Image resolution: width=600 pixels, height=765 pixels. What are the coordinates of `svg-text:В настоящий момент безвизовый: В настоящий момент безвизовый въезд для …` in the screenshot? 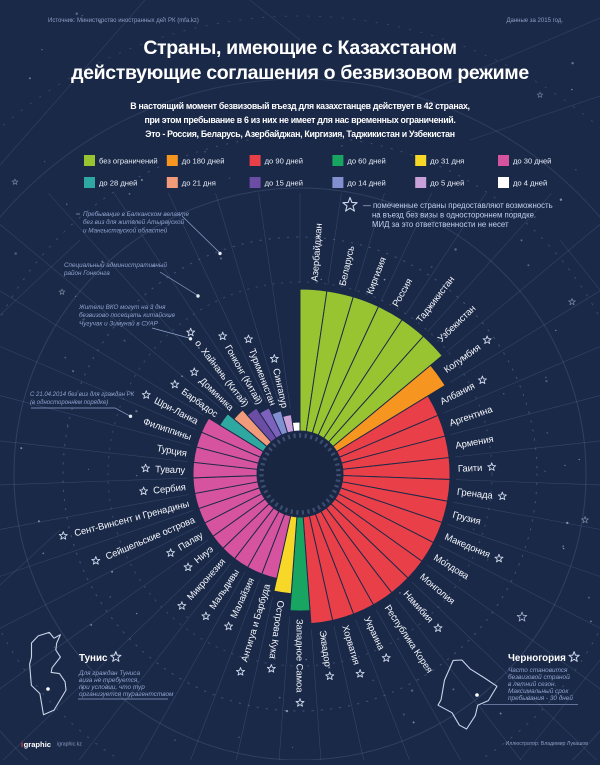 It's located at (299, 106).